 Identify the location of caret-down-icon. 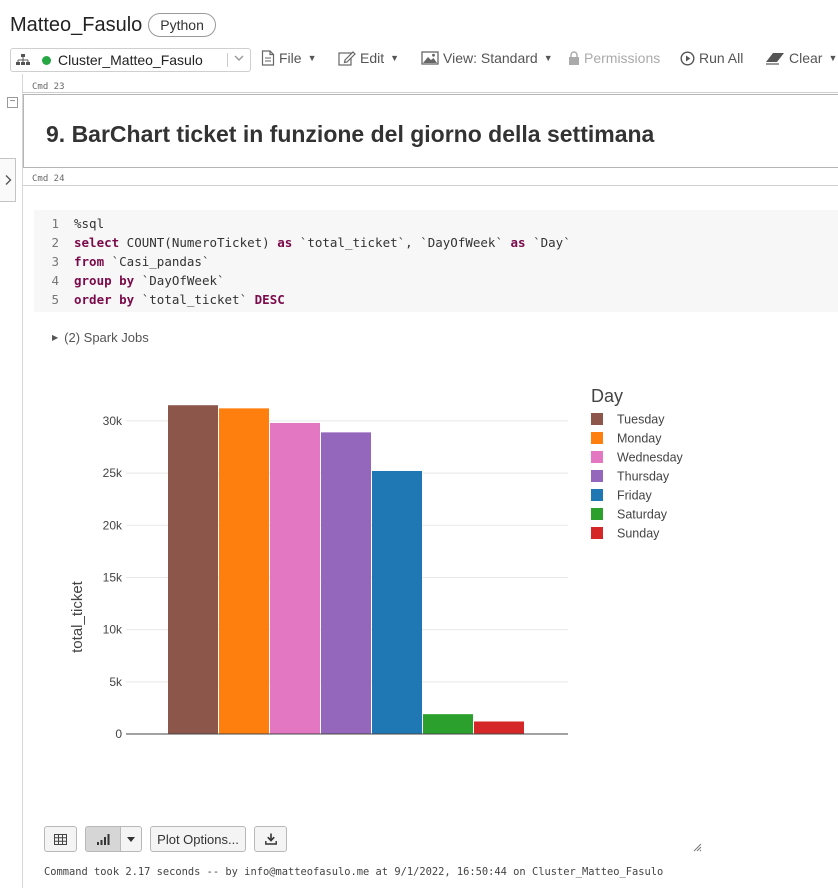
(131, 839).